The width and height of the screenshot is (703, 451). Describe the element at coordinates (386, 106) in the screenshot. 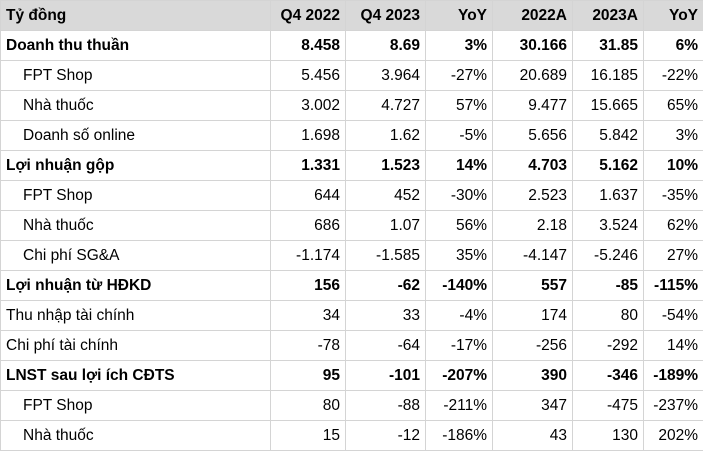

I see `cell: 4.727` at that location.